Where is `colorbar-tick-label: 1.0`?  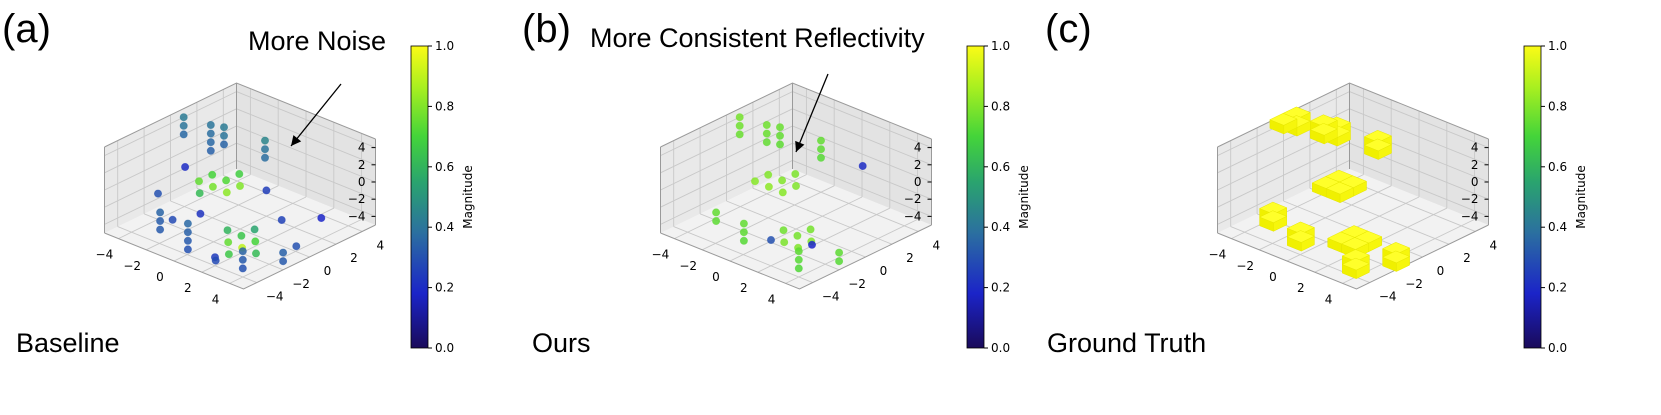 colorbar-tick-label: 1.0 is located at coordinates (1557, 46).